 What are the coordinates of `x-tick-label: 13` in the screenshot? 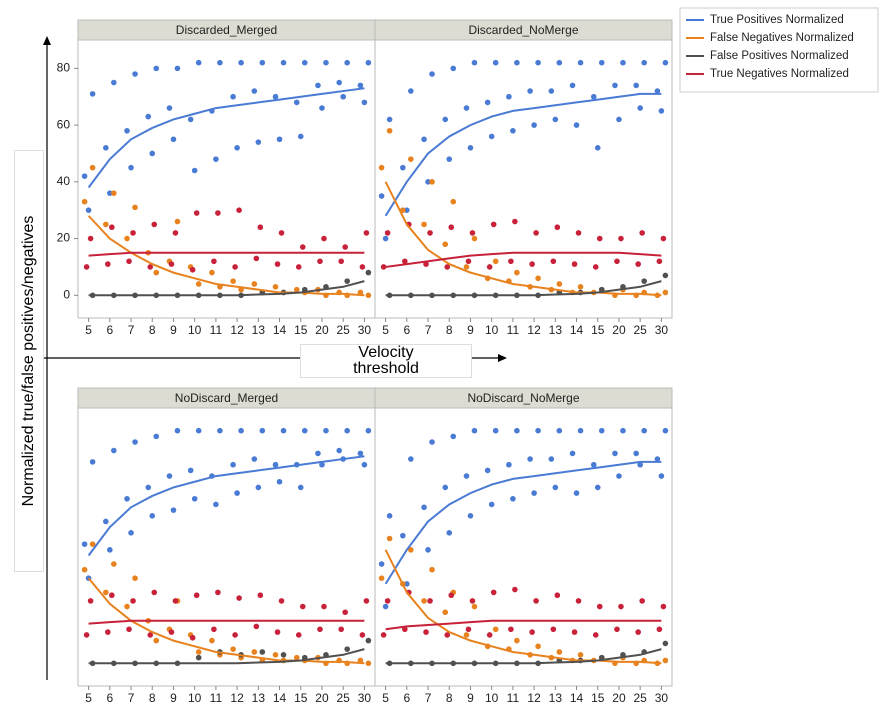 It's located at (259, 698).